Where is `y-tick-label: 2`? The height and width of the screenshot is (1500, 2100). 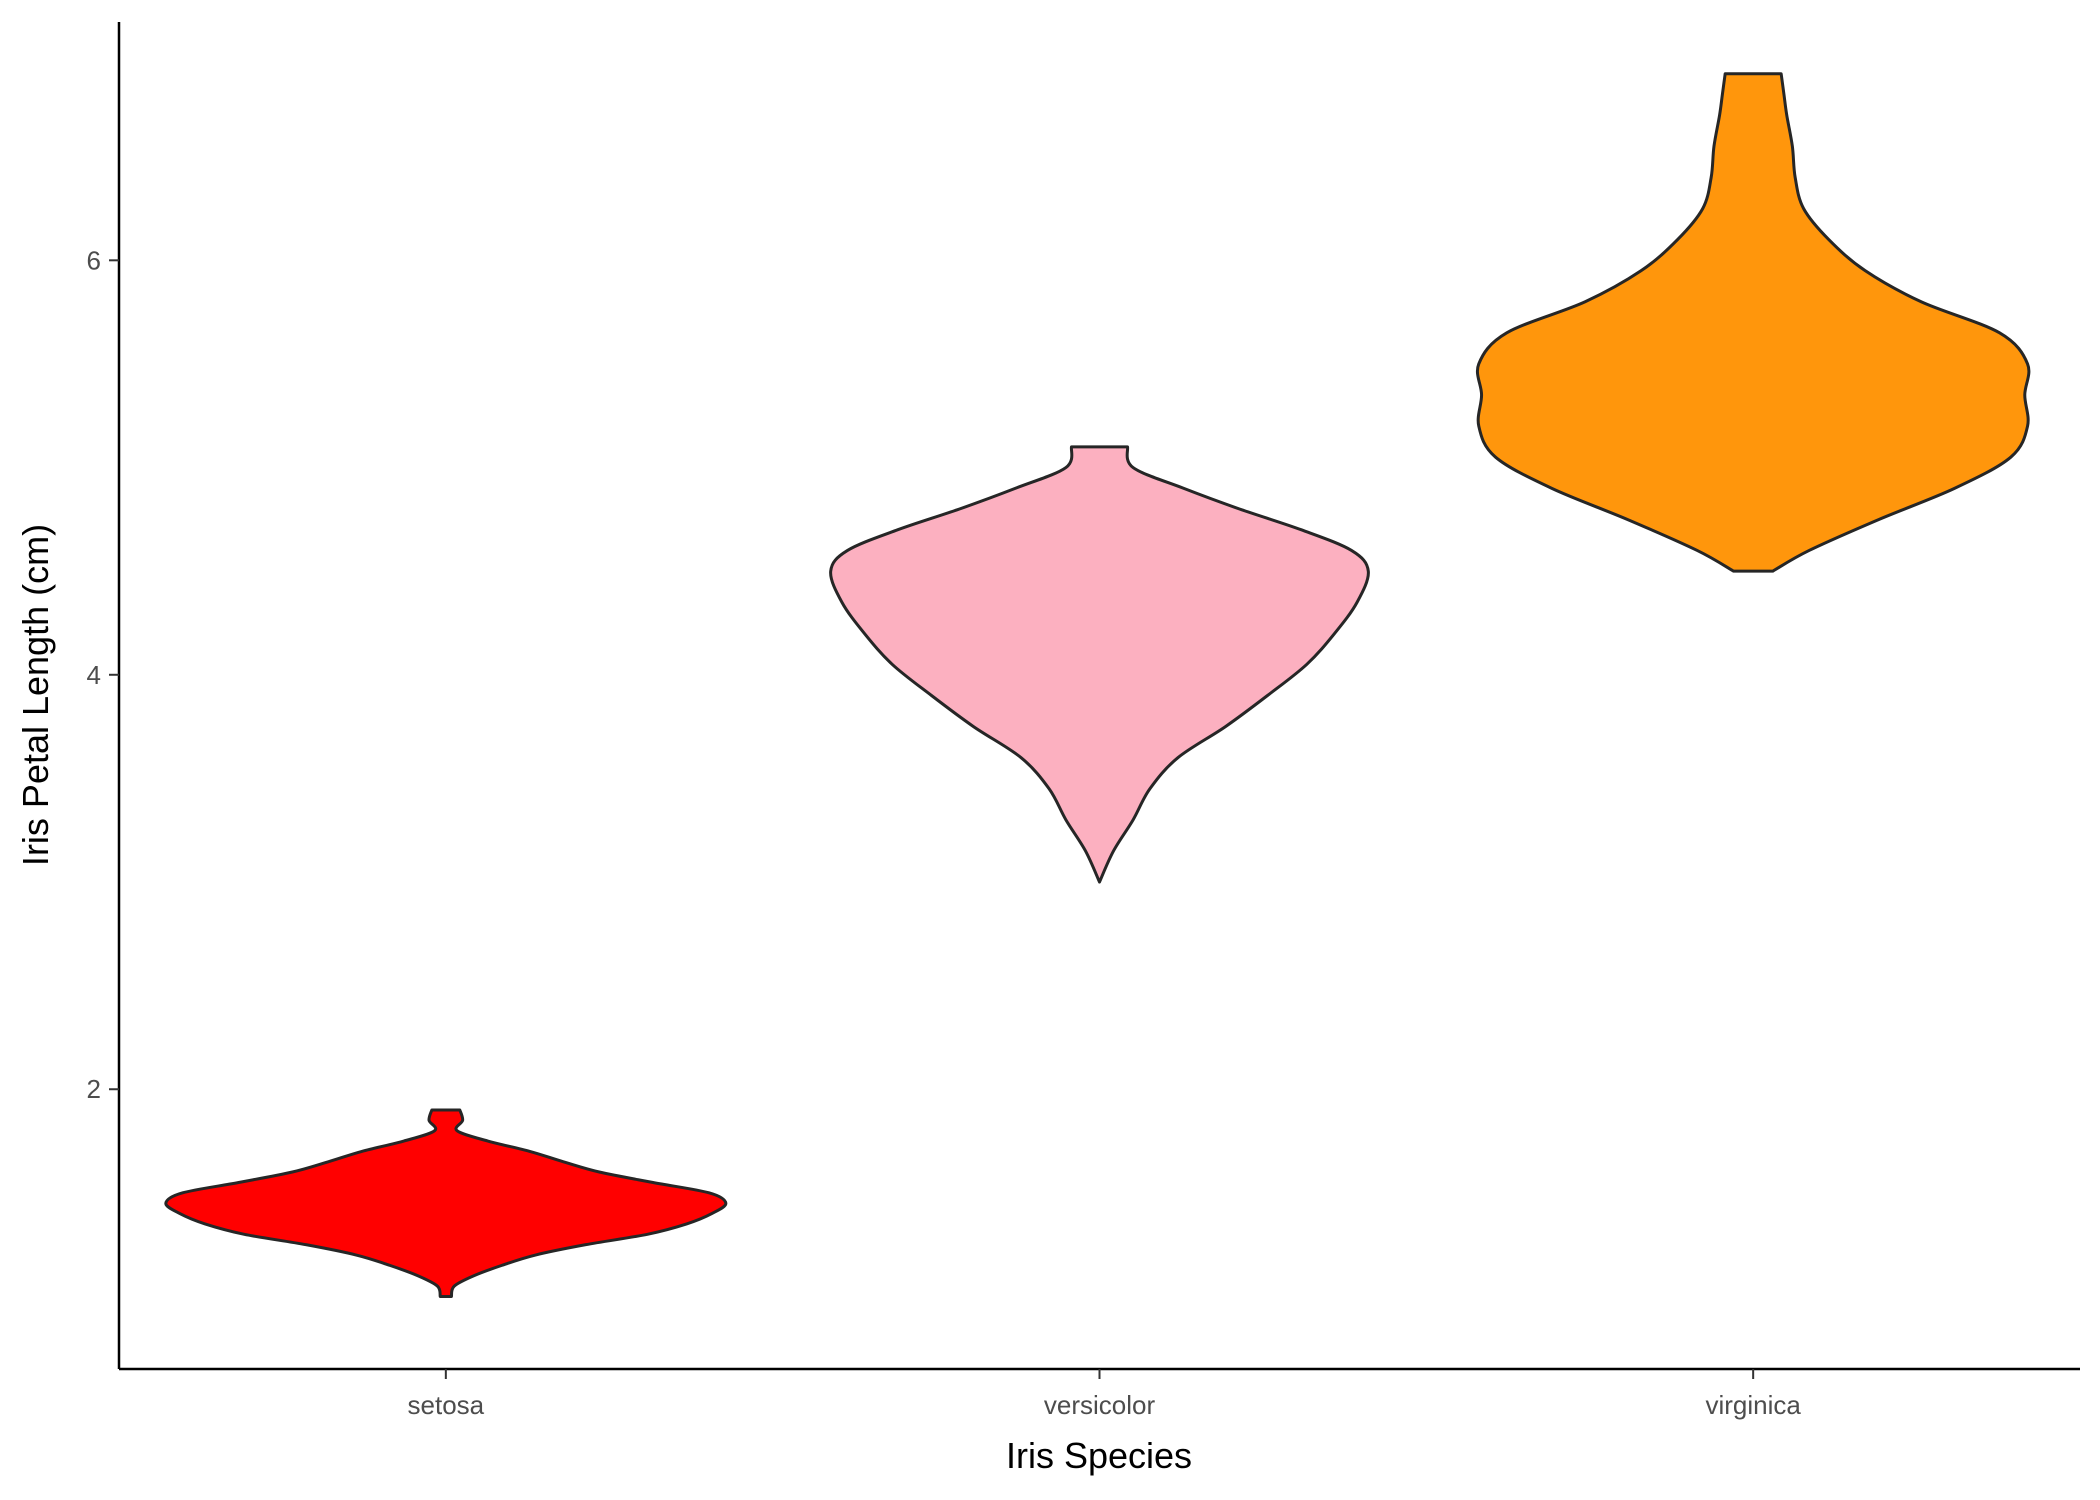
y-tick-label: 2 is located at coordinates (94, 1089).